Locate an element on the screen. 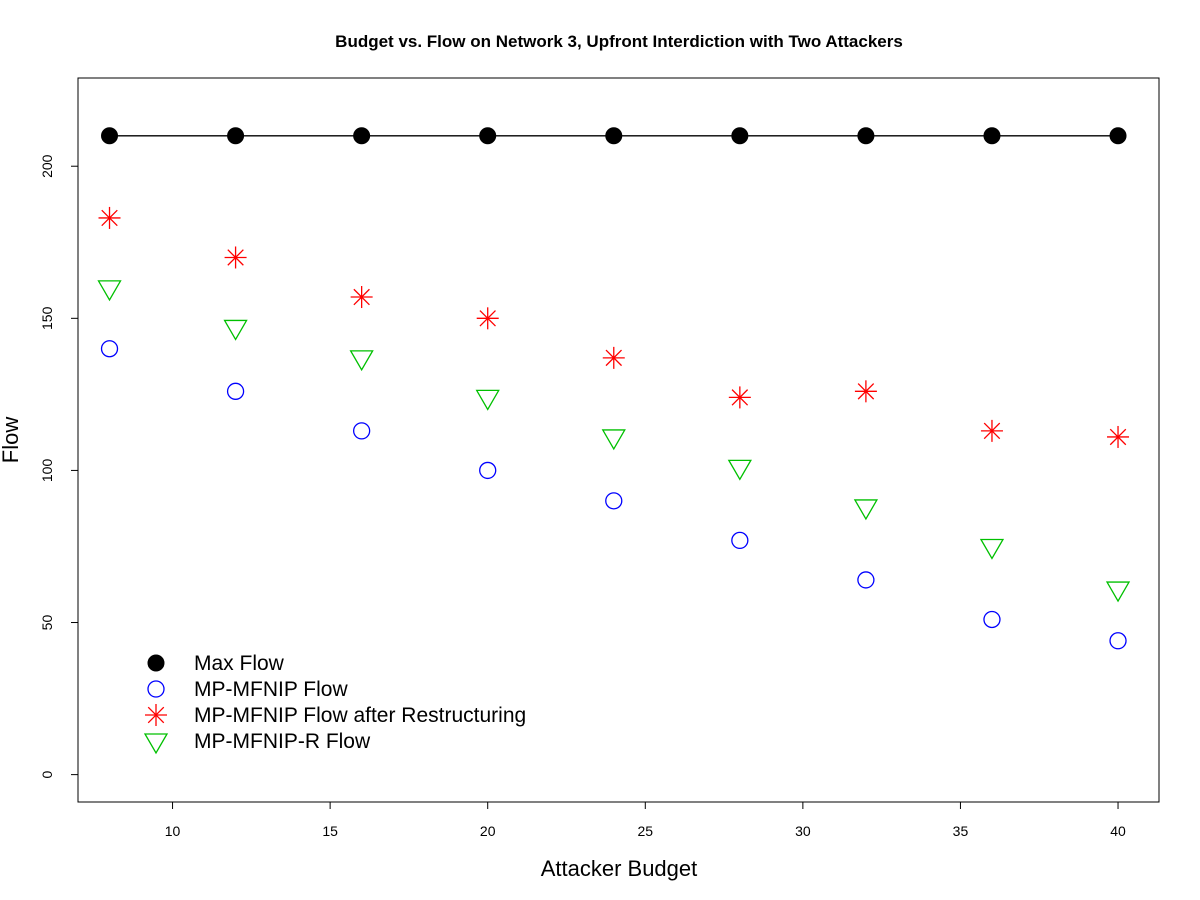  legend-label: Max Flow is located at coordinates (239, 663).